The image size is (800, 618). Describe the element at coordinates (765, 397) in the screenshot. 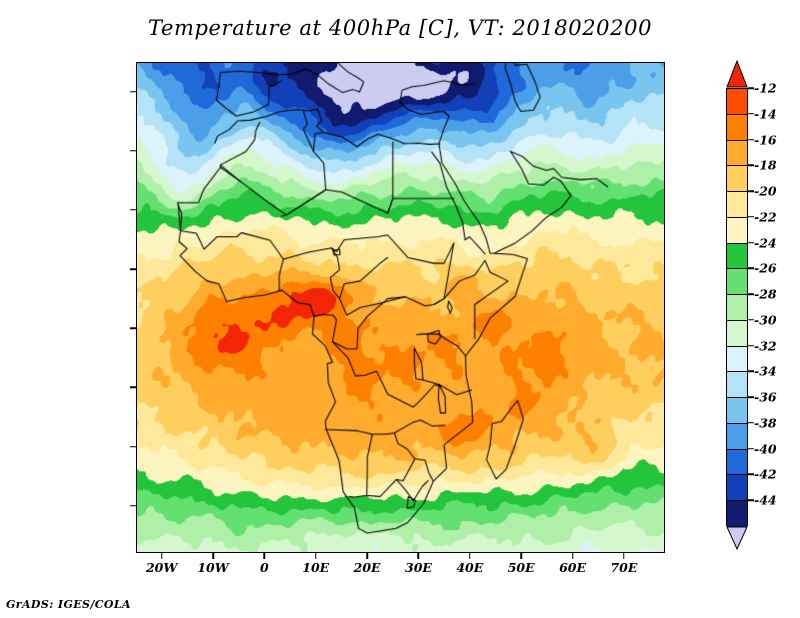

I see `colorbar-tick-label: -36` at that location.